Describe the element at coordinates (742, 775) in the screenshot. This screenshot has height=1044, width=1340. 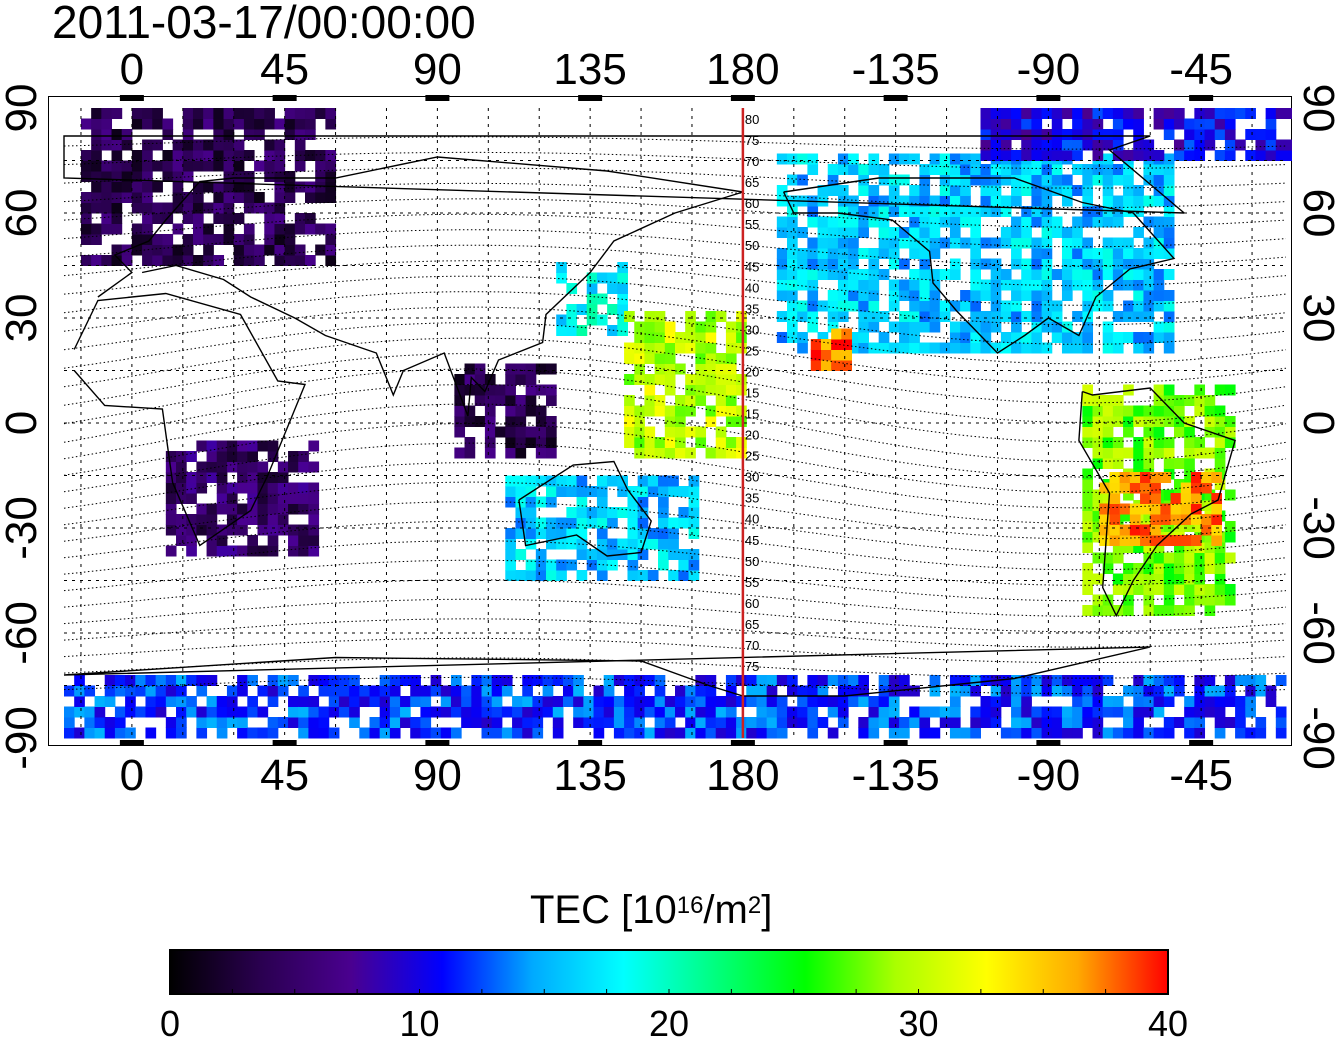
I see `bottom-lon-label: 180` at that location.